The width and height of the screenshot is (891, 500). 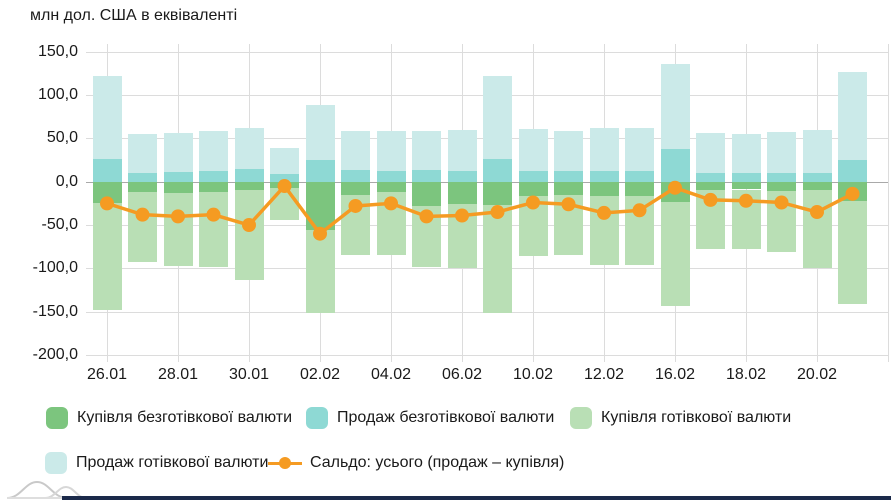 I want to click on bar-02.02-sale-noncash, so click(x=320, y=171).